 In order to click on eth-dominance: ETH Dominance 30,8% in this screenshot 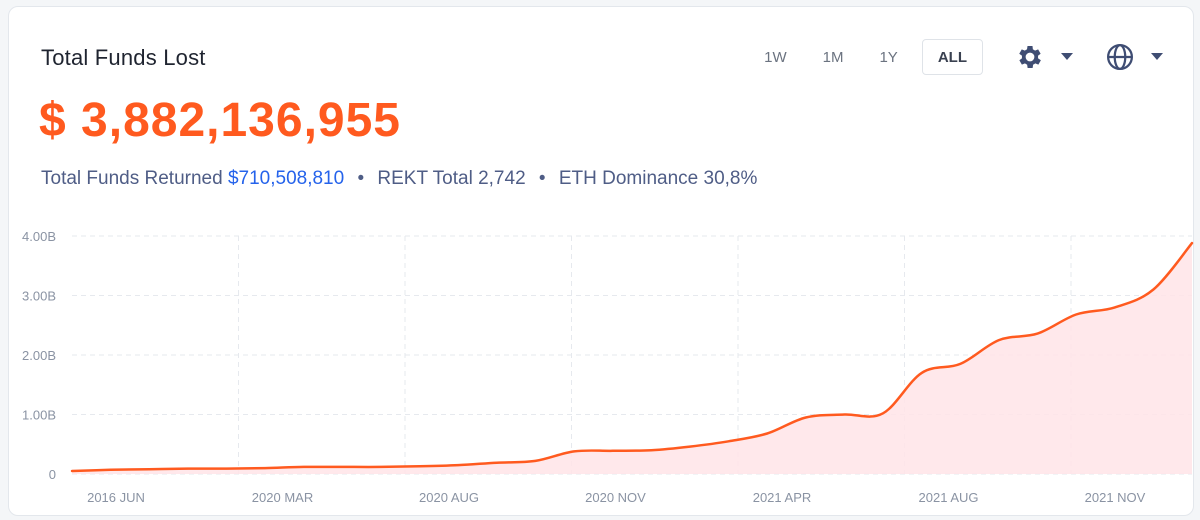, I will do `click(658, 178)`.